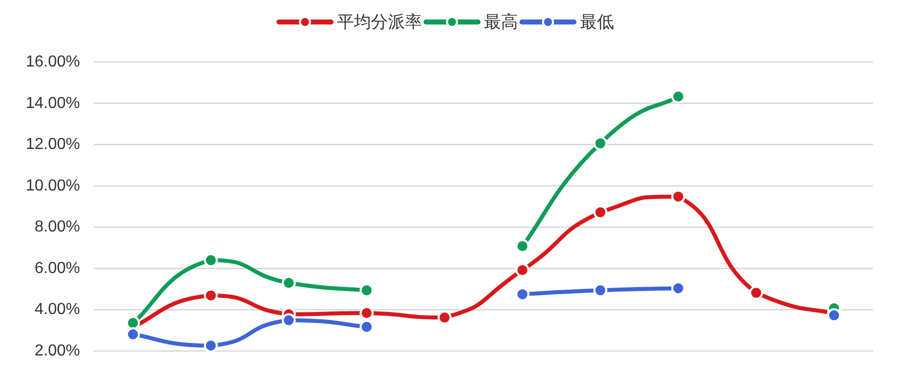 Image resolution: width=897 pixels, height=381 pixels. I want to click on y-tick-label: 12.00%, so click(53, 145).